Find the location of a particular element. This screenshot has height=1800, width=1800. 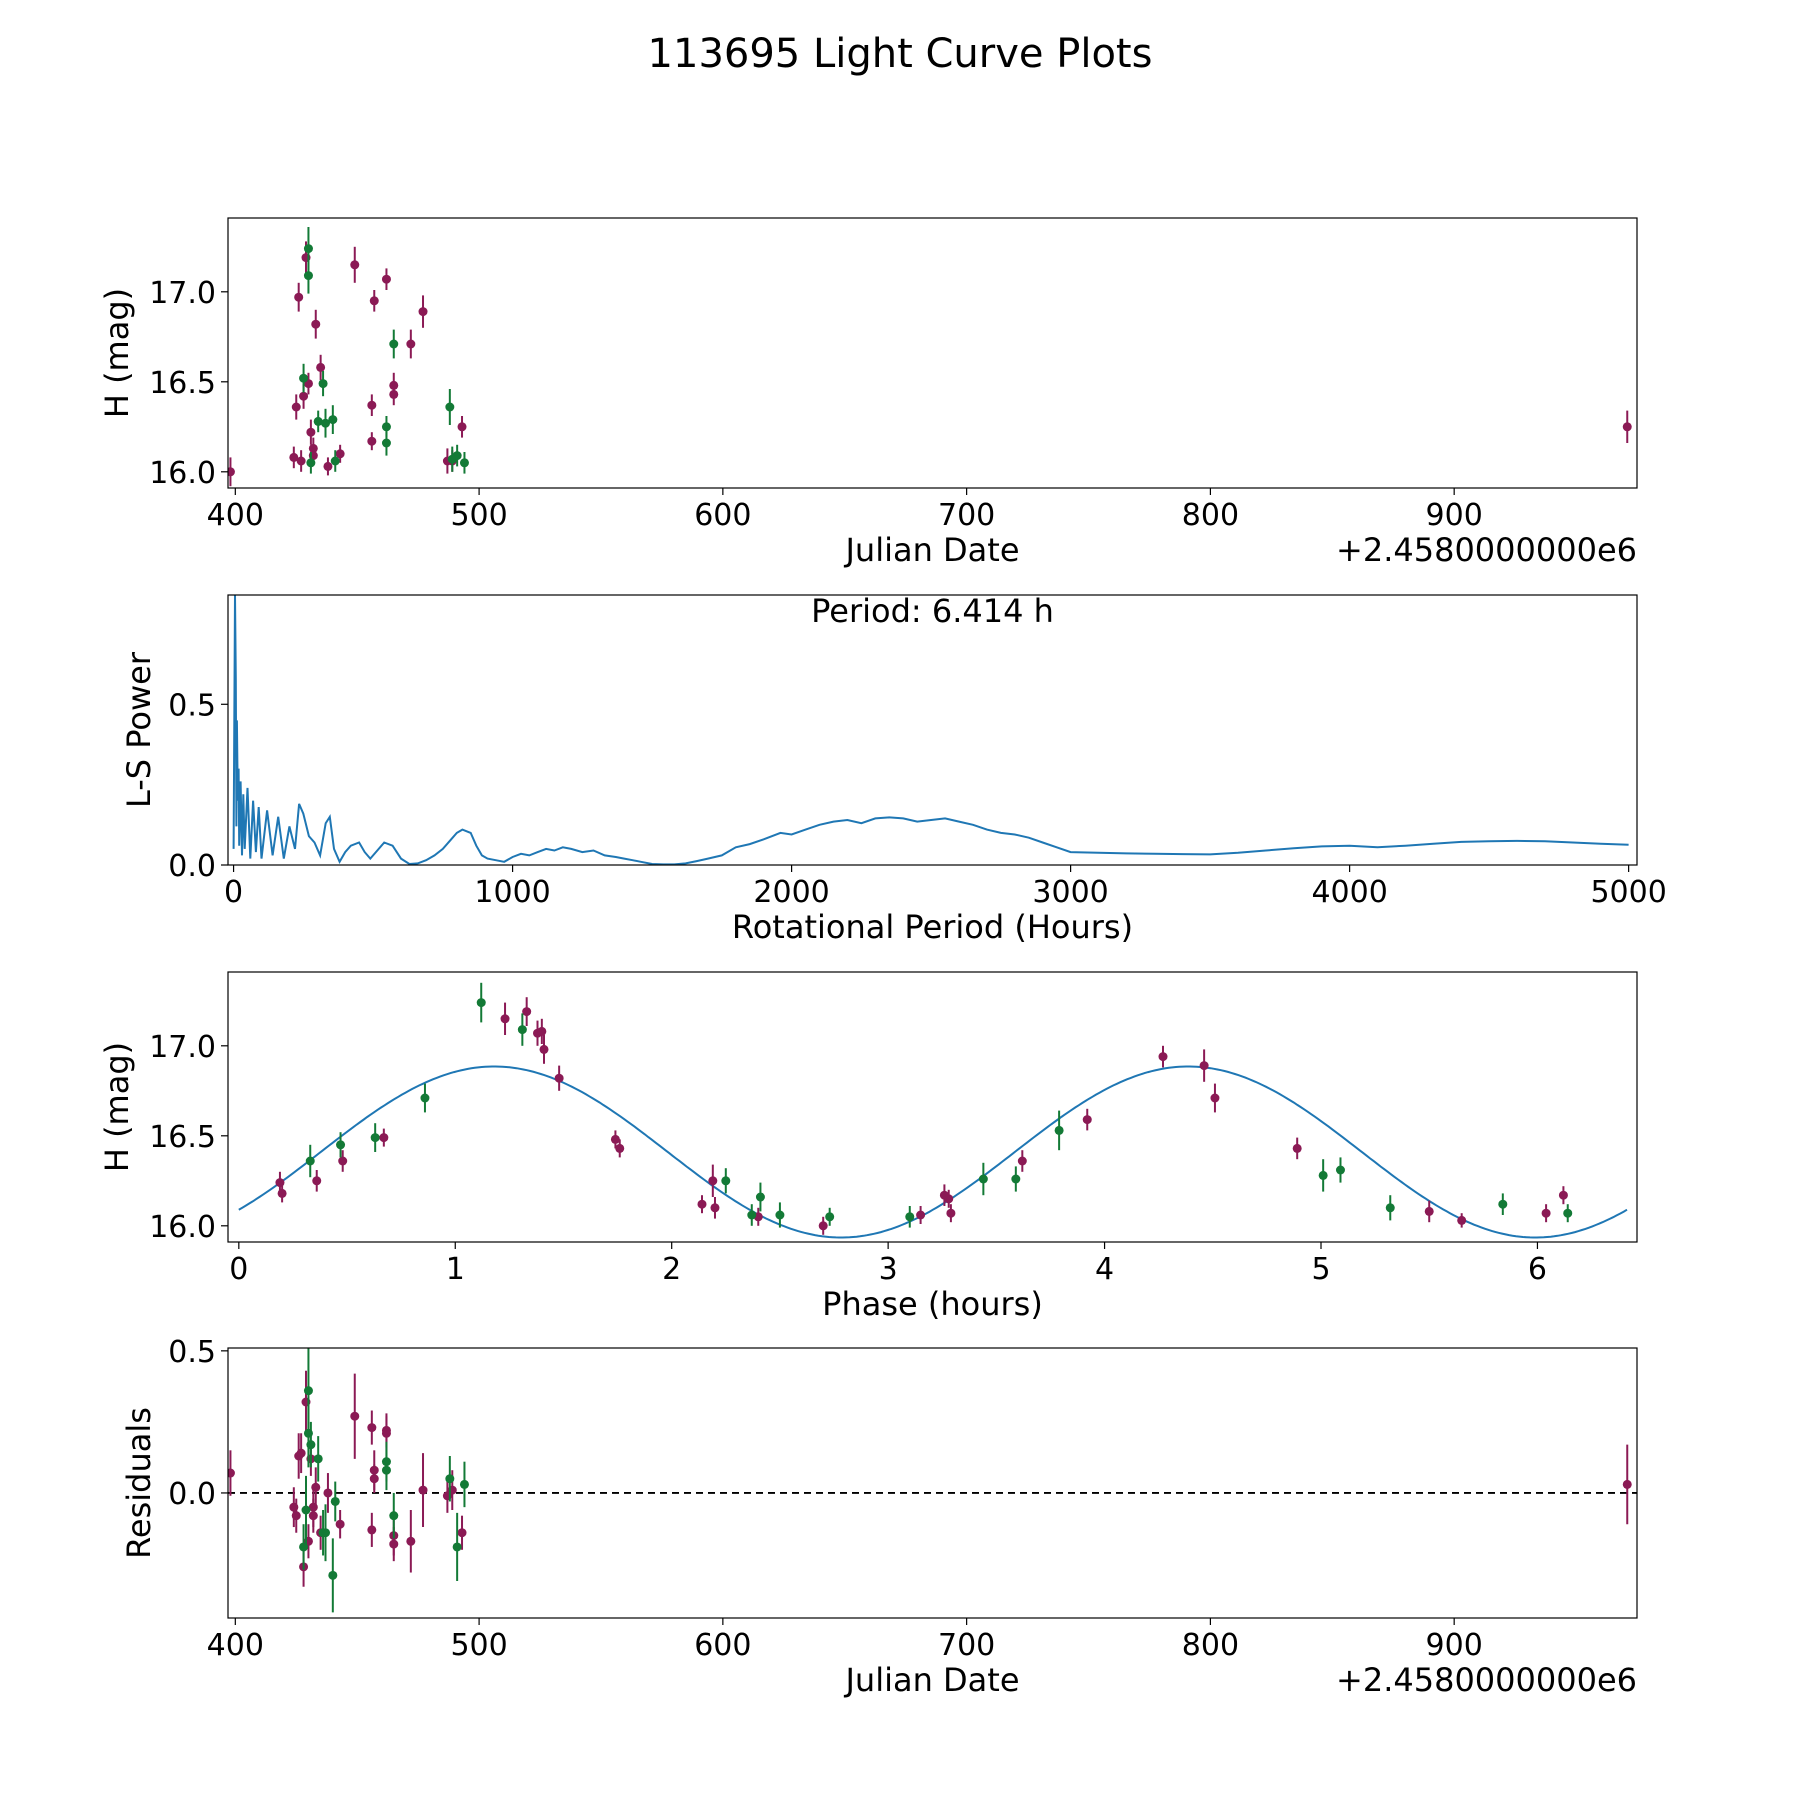

period-annotation: Period: 6.414 h is located at coordinates (932, 611).